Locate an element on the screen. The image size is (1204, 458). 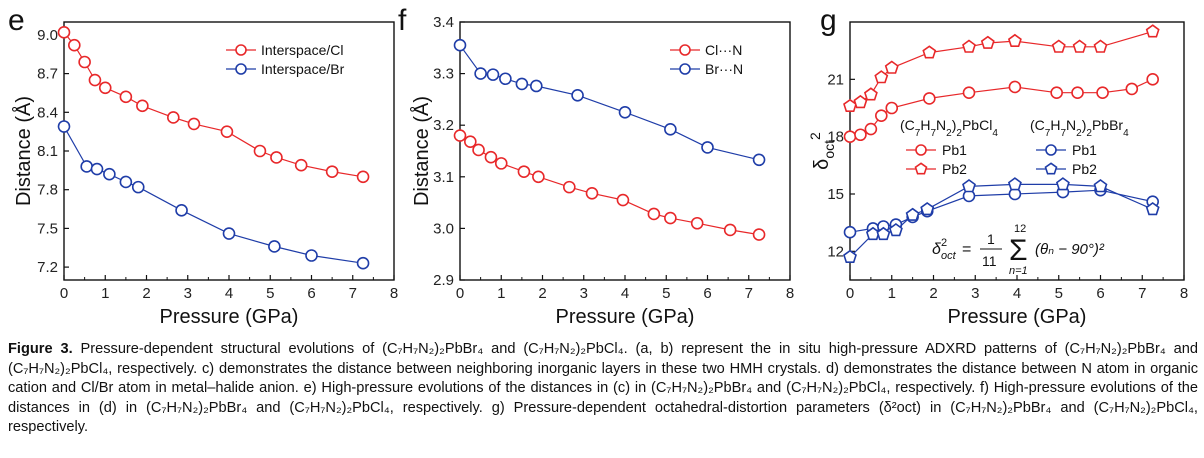
legend-label: Pb1 is located at coordinates (1084, 150).